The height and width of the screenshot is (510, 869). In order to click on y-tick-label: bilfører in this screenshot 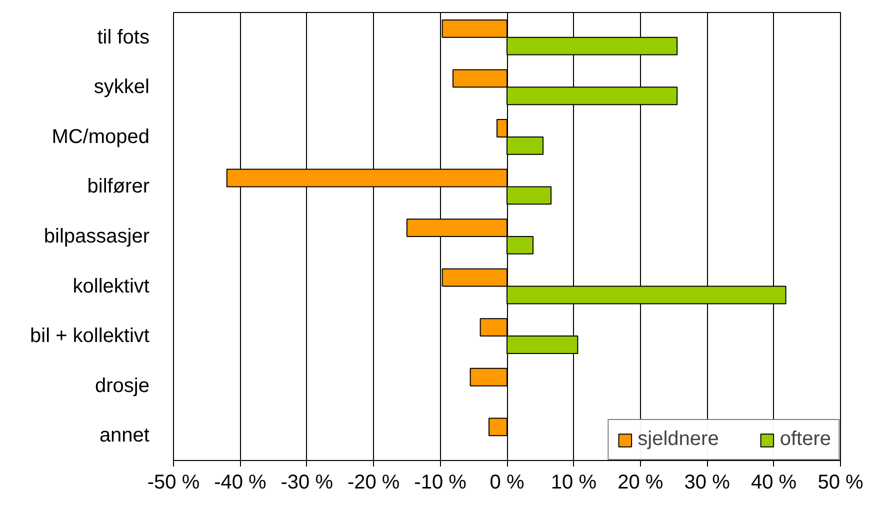, I will do `click(118, 187)`.